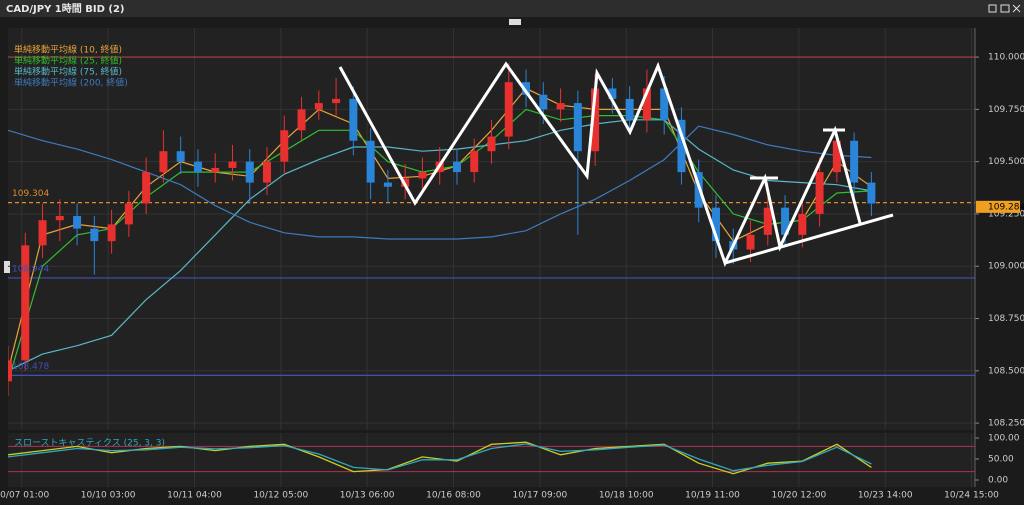  I want to click on x-tick-label: 10/13 06:00, so click(367, 496).